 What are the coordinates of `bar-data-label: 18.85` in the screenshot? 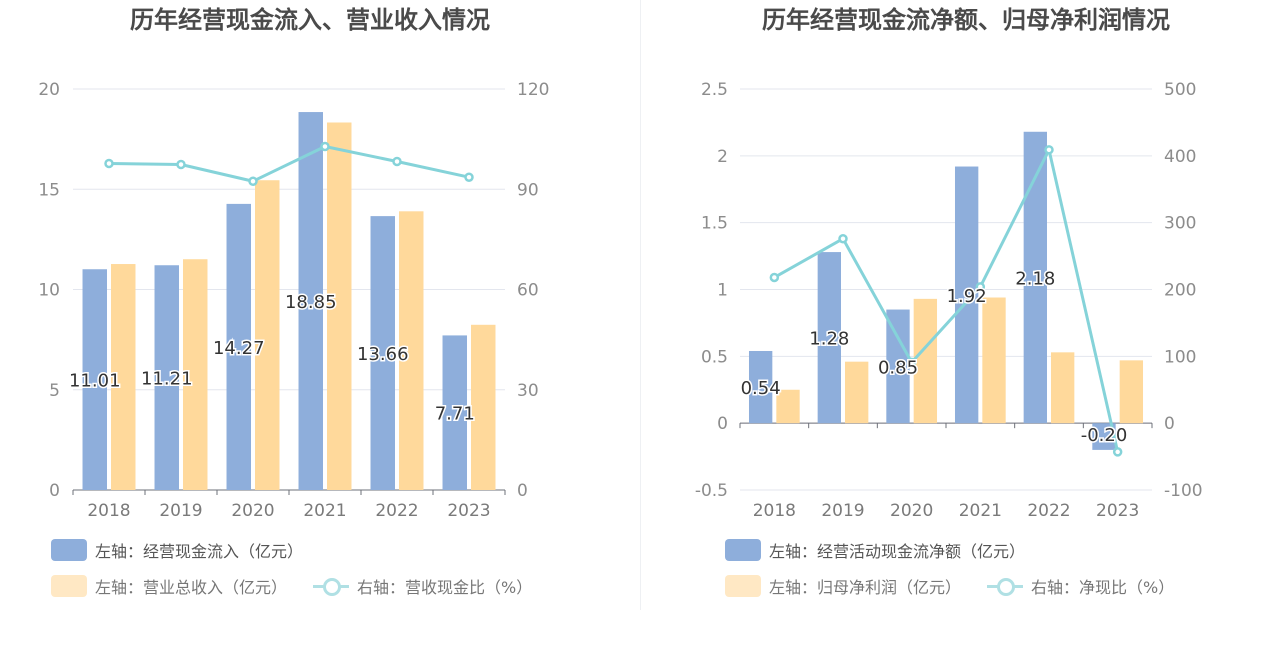 It's located at (311, 302).